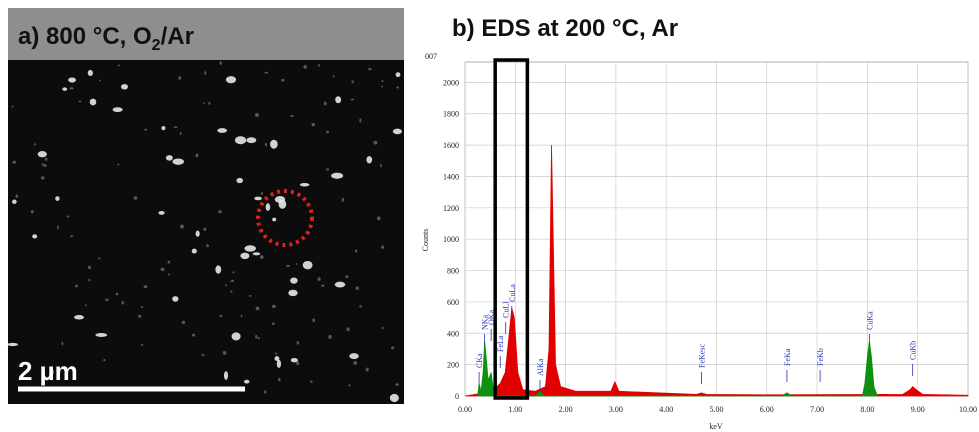 The width and height of the screenshot is (979, 432). Describe the element at coordinates (512, 293) in the screenshot. I see `peak-label: CuLa` at that location.